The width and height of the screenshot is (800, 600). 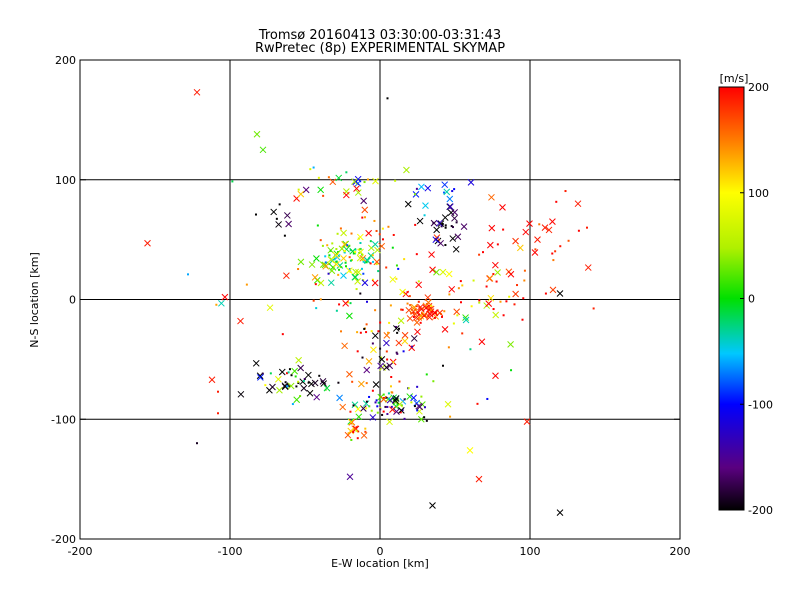 I want to click on colorbar-label: [m/s], so click(x=734, y=78).